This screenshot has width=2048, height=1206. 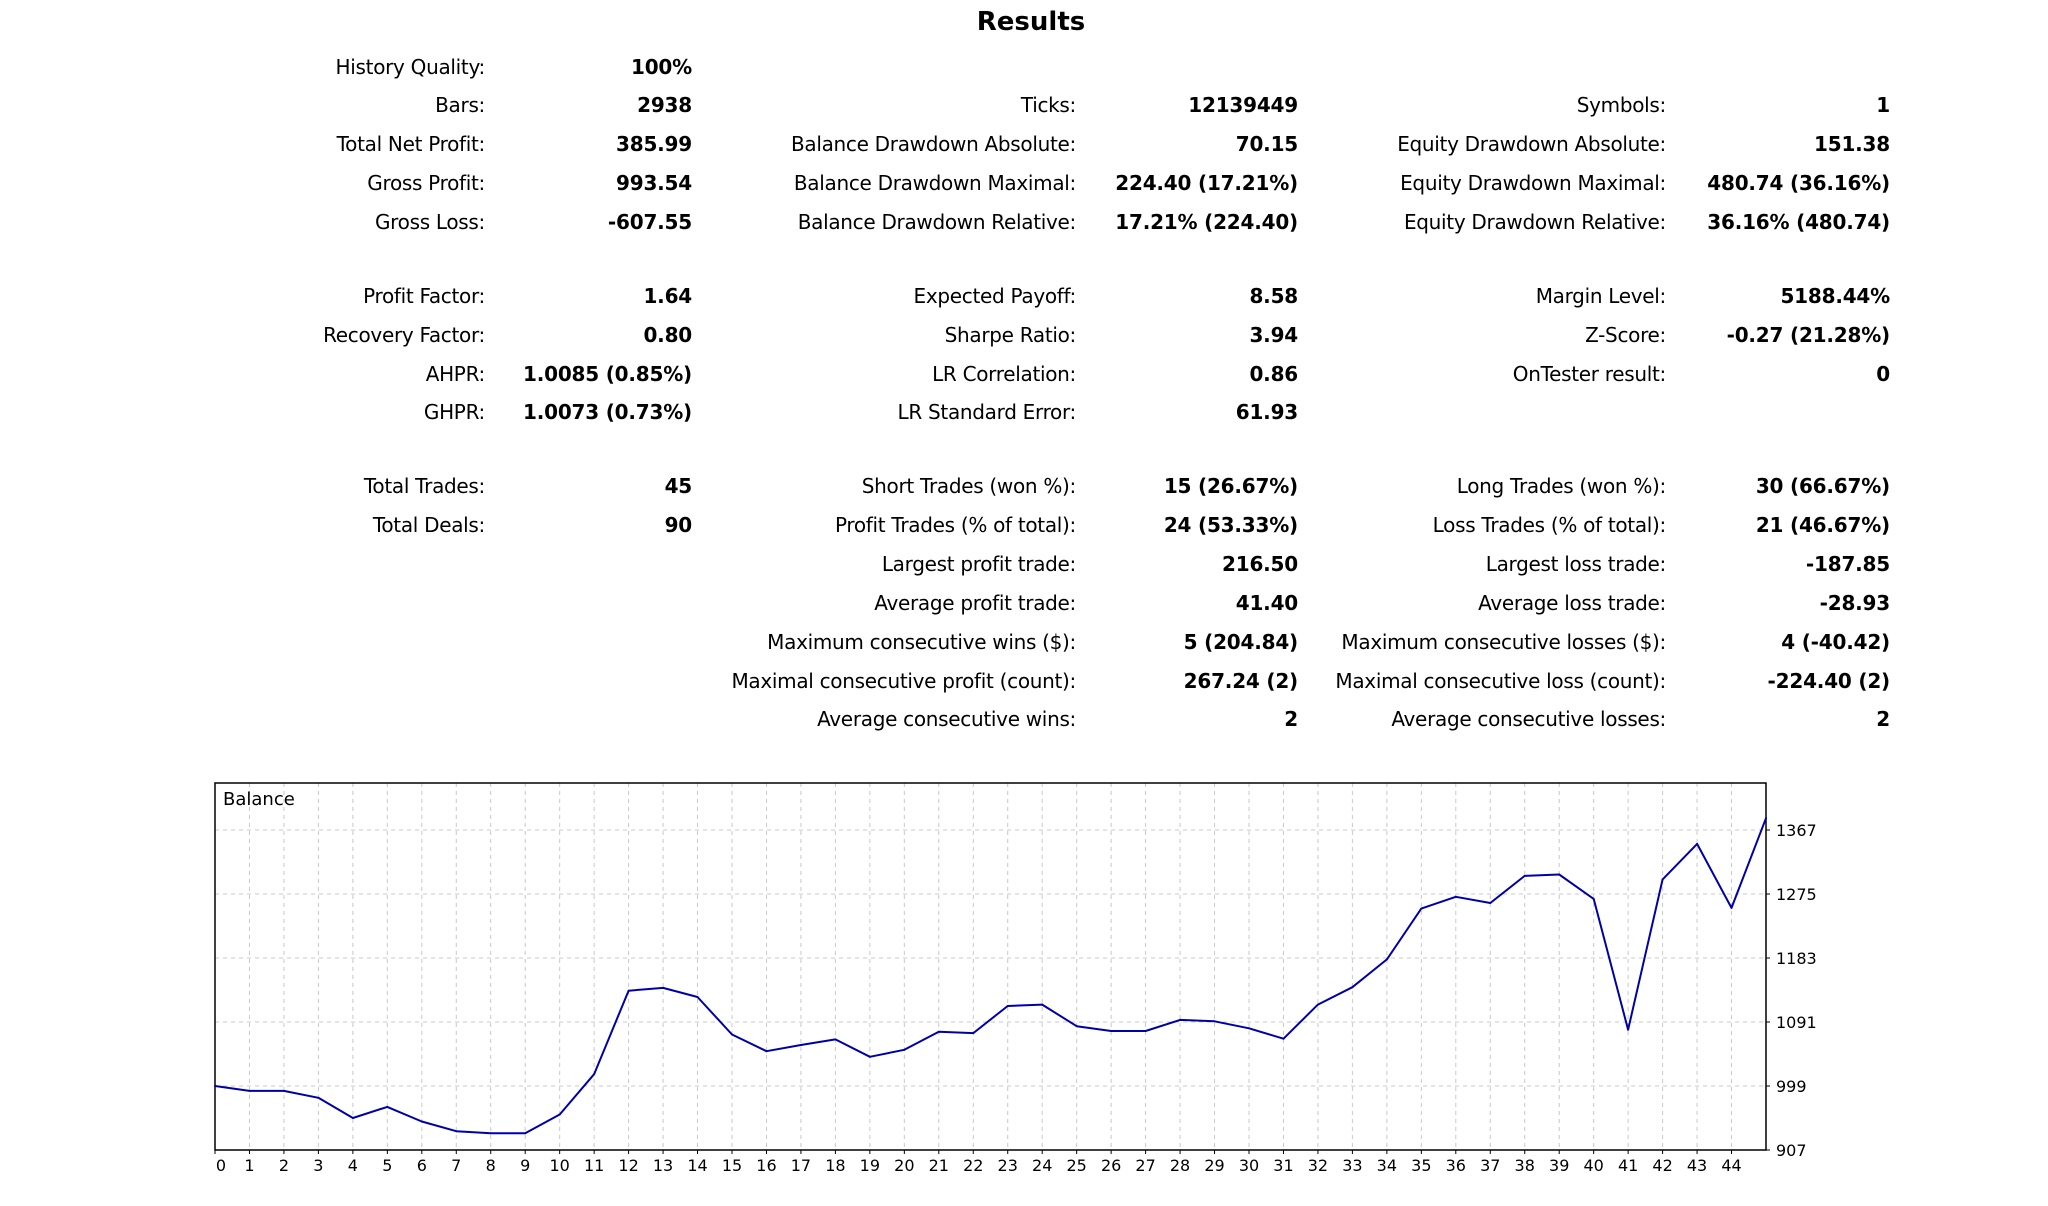 What do you see at coordinates (460, 105) in the screenshot?
I see `stat-label: Bars:` at bounding box center [460, 105].